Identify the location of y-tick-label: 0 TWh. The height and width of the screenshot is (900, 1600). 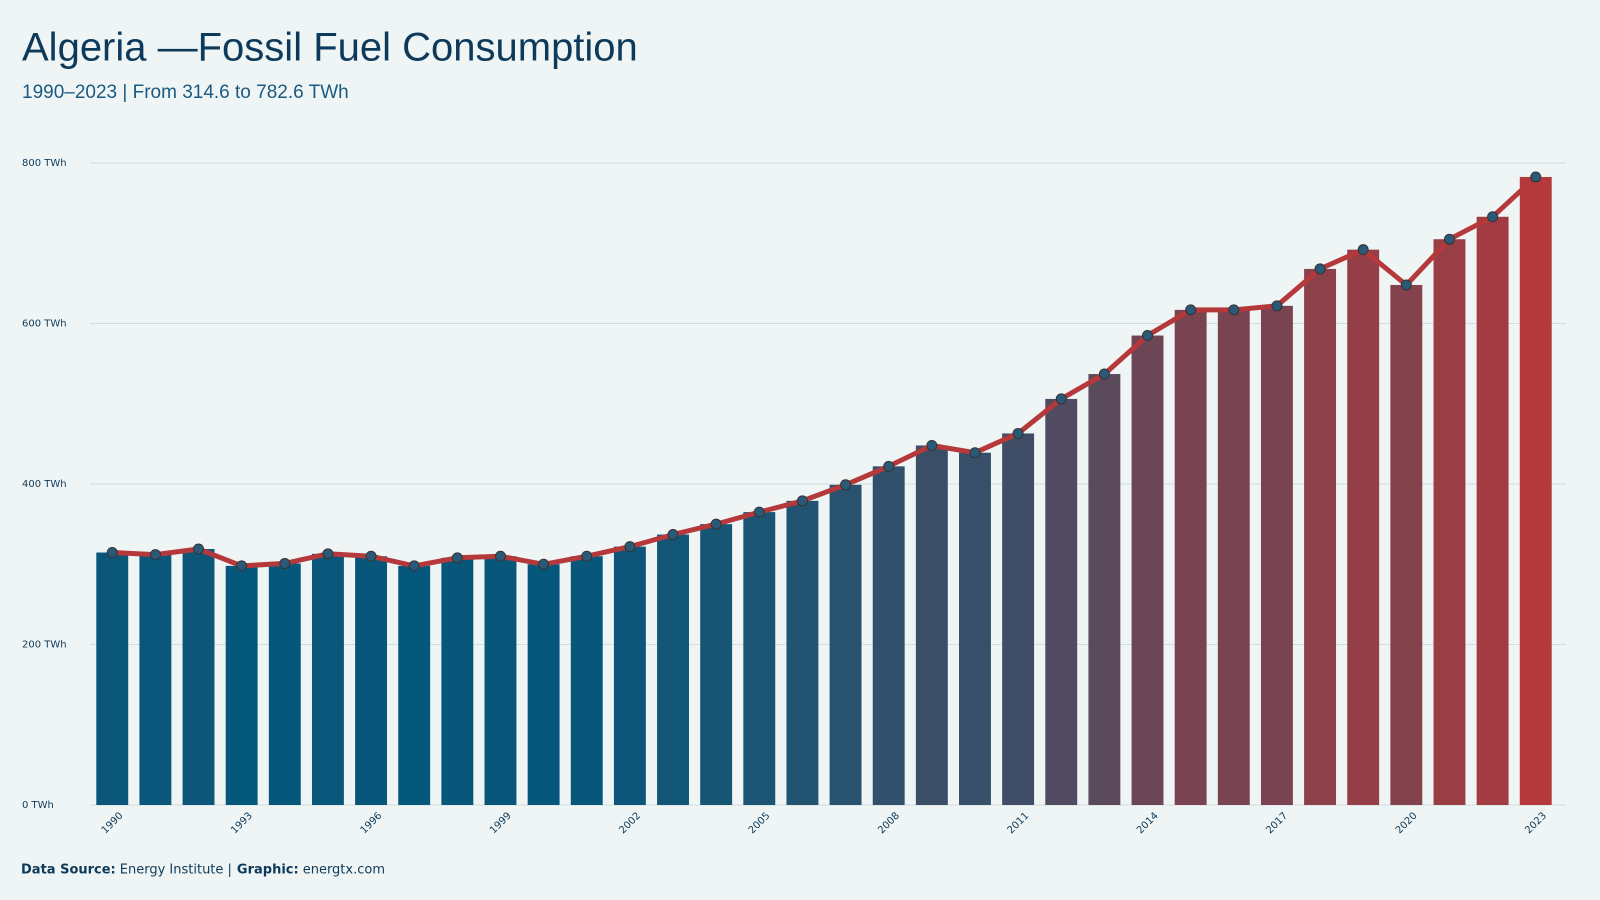
(38, 805).